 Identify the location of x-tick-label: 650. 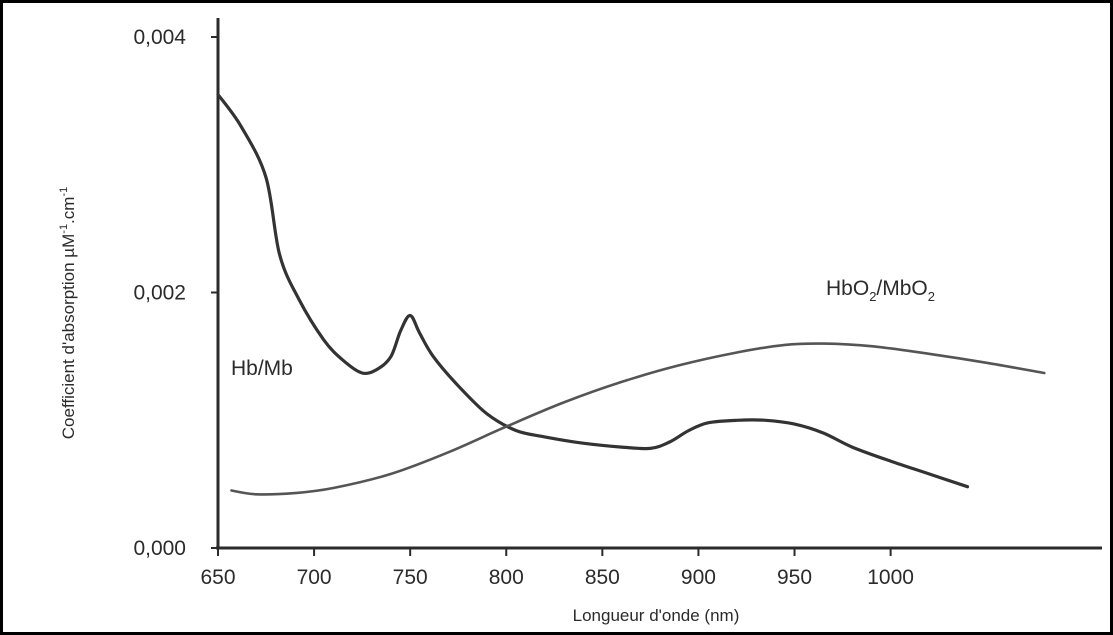
(217, 577).